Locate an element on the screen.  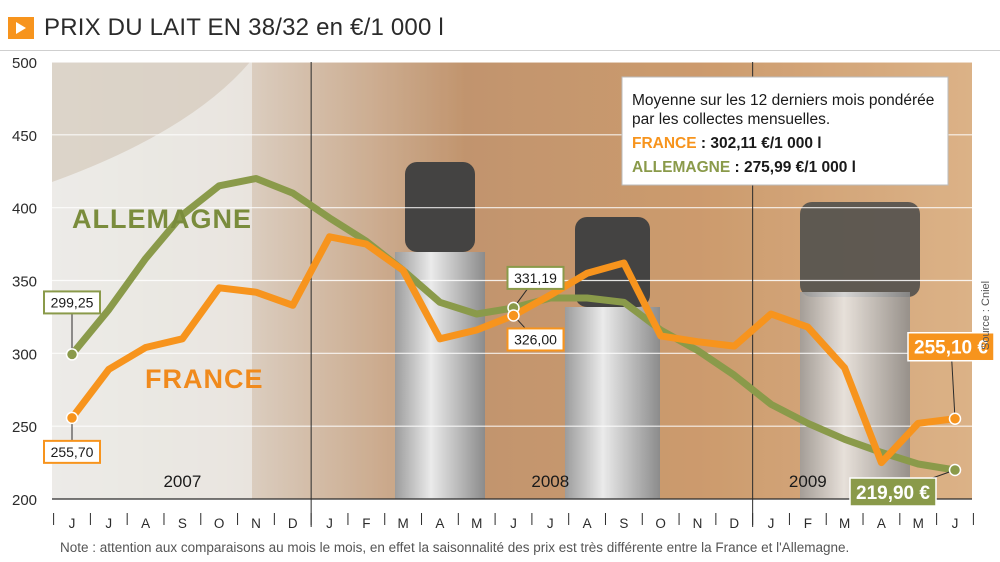
y-tick-label: 400 is located at coordinates (24, 209).